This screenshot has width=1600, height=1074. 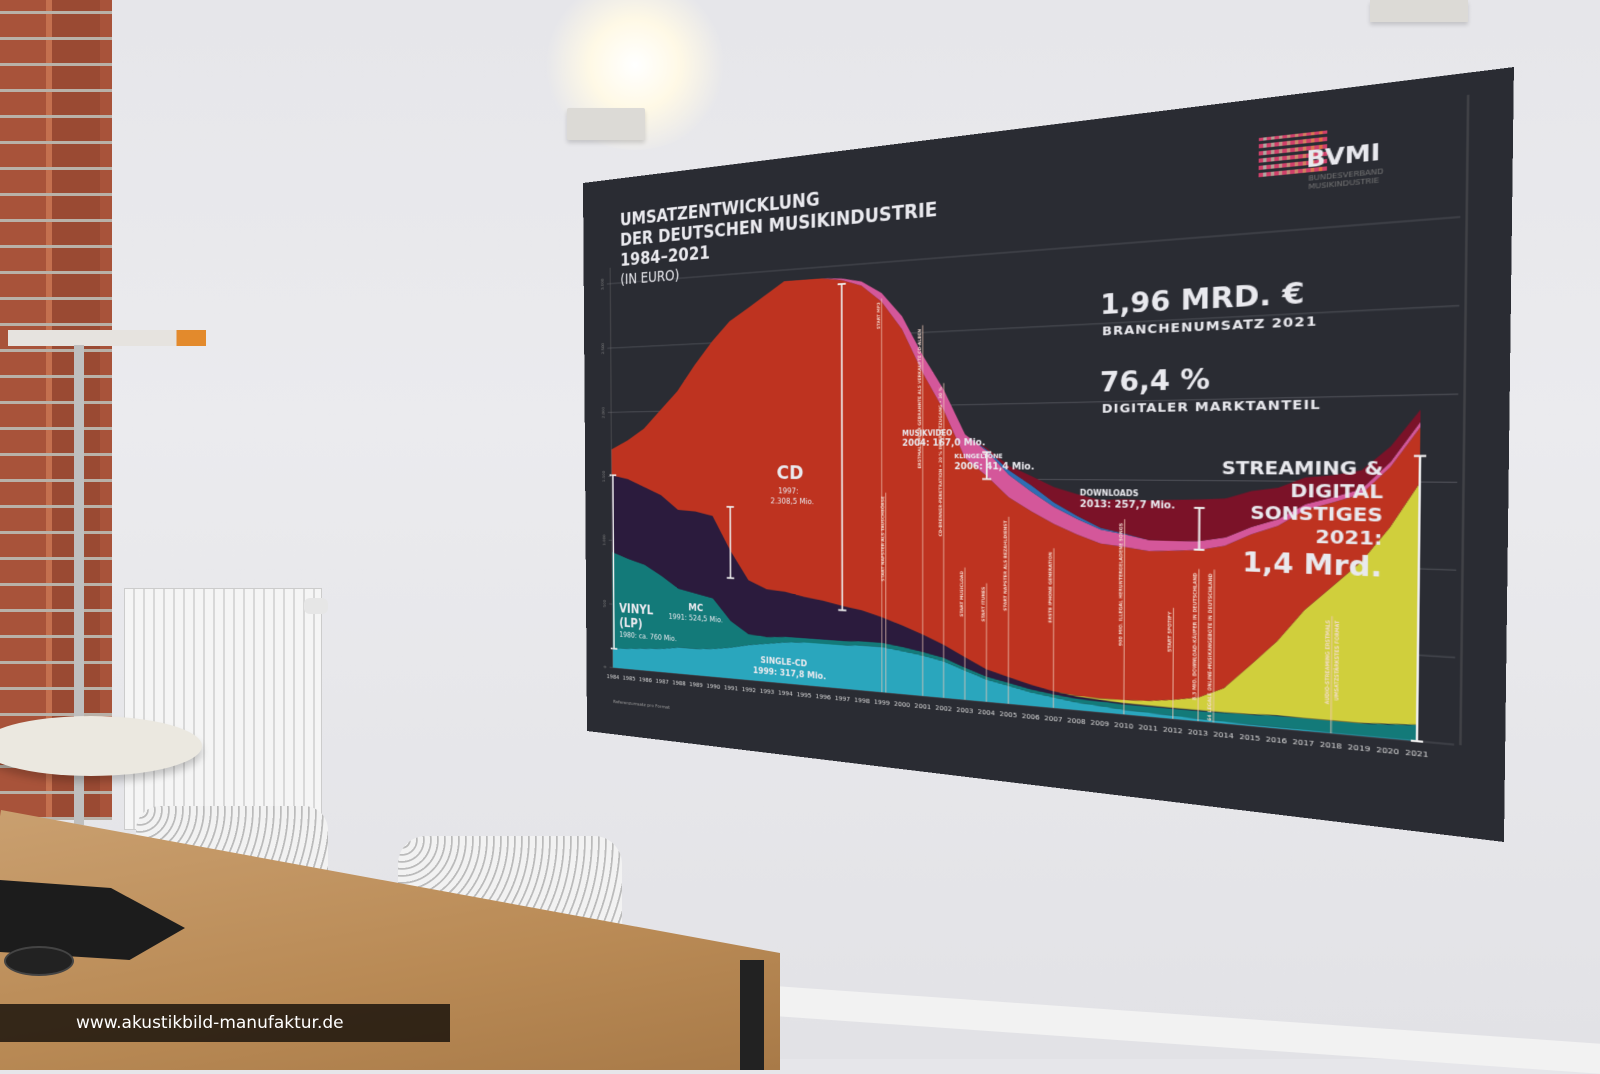 What do you see at coordinates (1416, 755) in the screenshot?
I see `x-tick-label: 2021` at bounding box center [1416, 755].